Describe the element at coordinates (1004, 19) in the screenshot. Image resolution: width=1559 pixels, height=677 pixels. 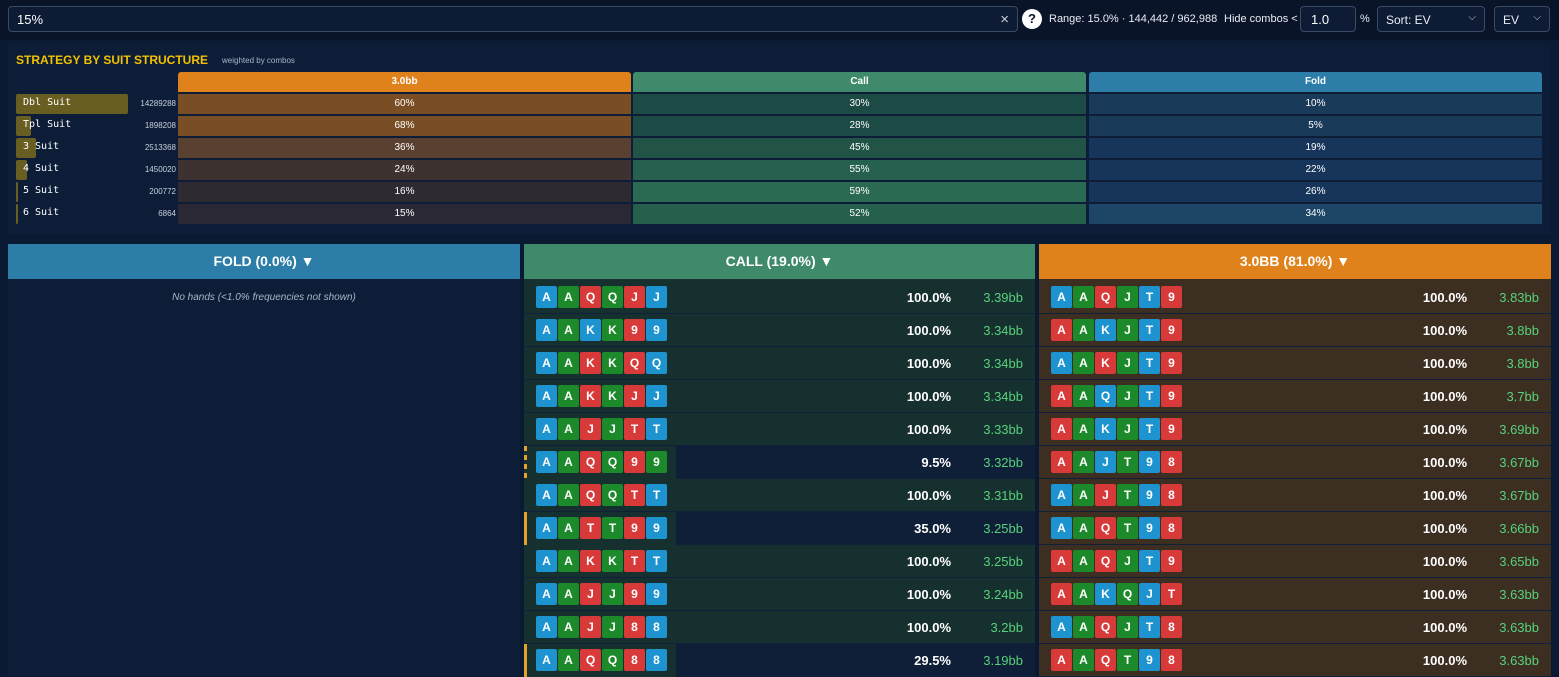
I see `clear-icon: ×` at that location.